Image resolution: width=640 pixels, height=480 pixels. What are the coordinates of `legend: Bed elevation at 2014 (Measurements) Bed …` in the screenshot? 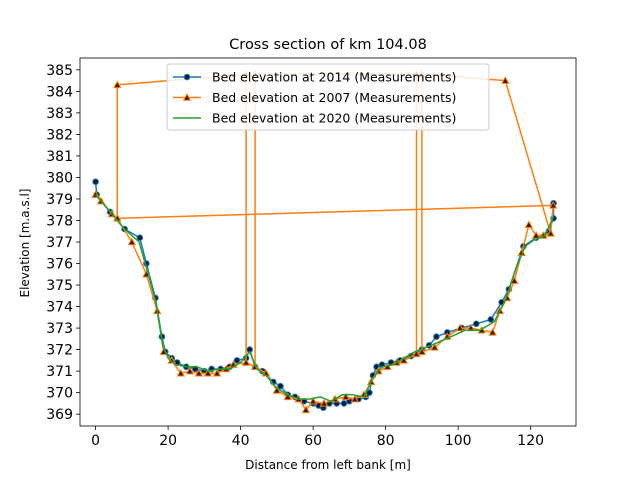 It's located at (328, 97).